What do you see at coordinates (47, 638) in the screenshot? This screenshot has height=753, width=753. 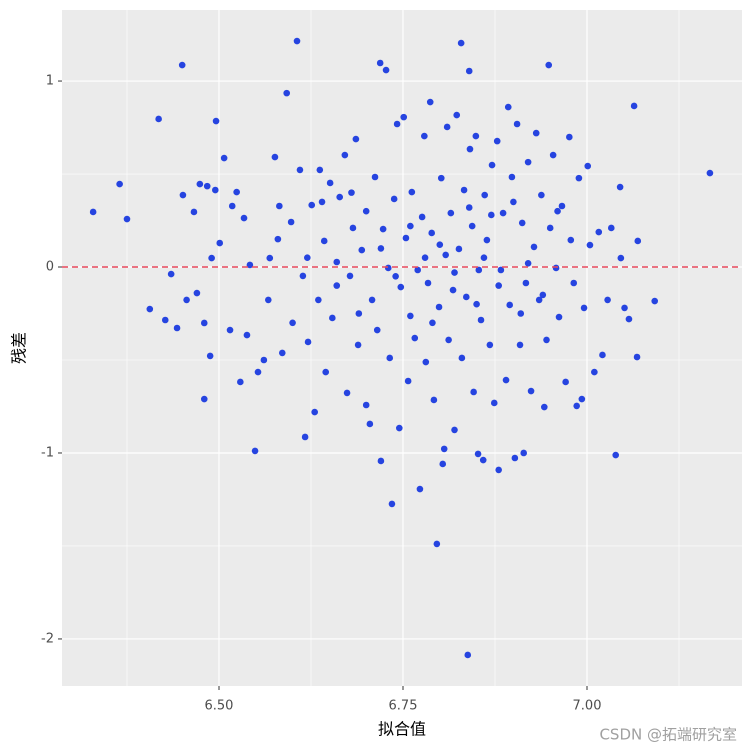 I see `y-tick-label: -2` at bounding box center [47, 638].